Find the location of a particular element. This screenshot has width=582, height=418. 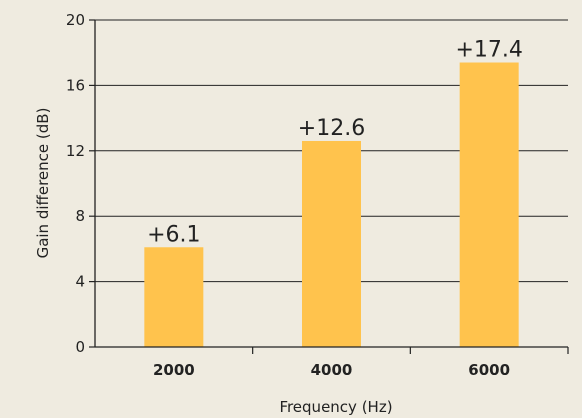

y-axis-title: Gain difference (dB) is located at coordinates (43, 183).